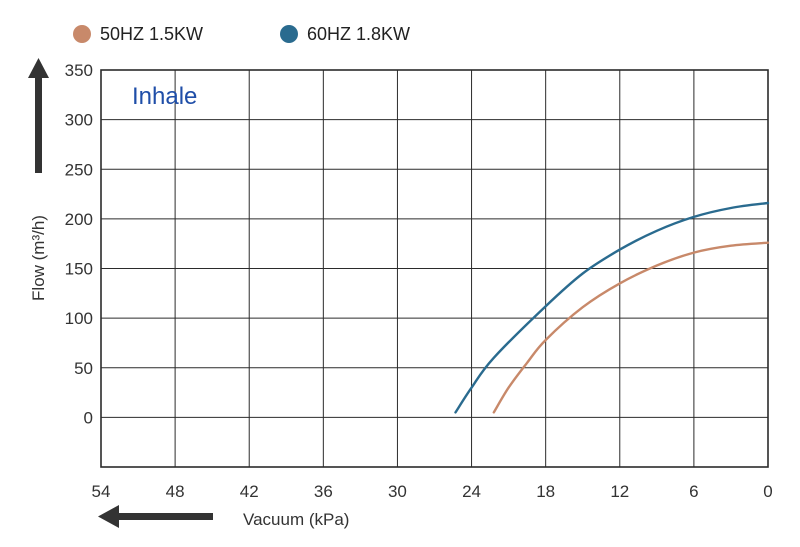 The width and height of the screenshot is (800, 547). What do you see at coordinates (79, 269) in the screenshot?
I see `y-tick-label: 150` at bounding box center [79, 269].